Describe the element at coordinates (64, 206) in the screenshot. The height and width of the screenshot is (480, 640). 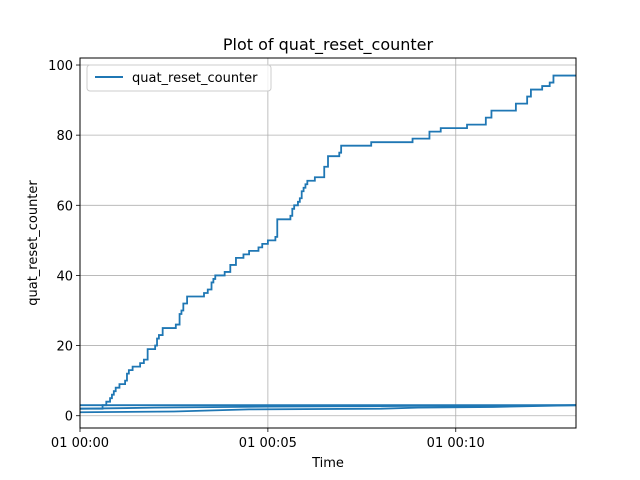
I see `y-tick-label-3: 60` at that location.